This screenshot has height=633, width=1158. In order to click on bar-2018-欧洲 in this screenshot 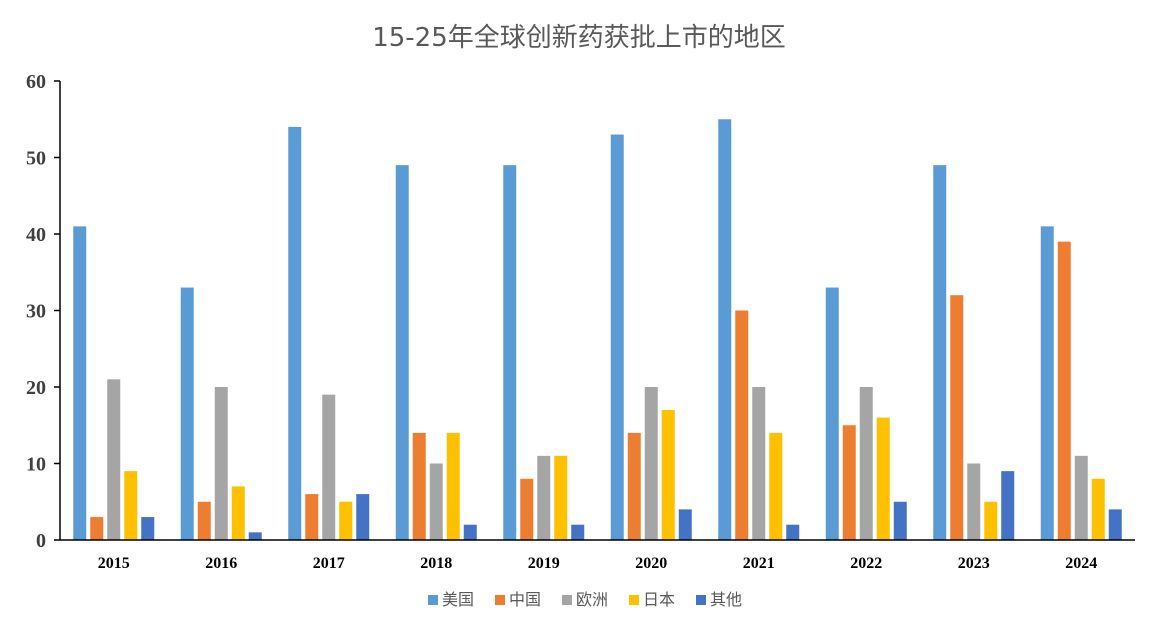, I will do `click(436, 501)`.